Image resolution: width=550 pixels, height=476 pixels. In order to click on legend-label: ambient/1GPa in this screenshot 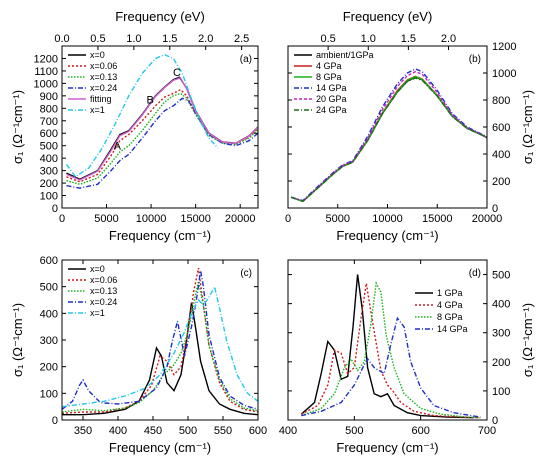, I will do `click(345, 55)`.